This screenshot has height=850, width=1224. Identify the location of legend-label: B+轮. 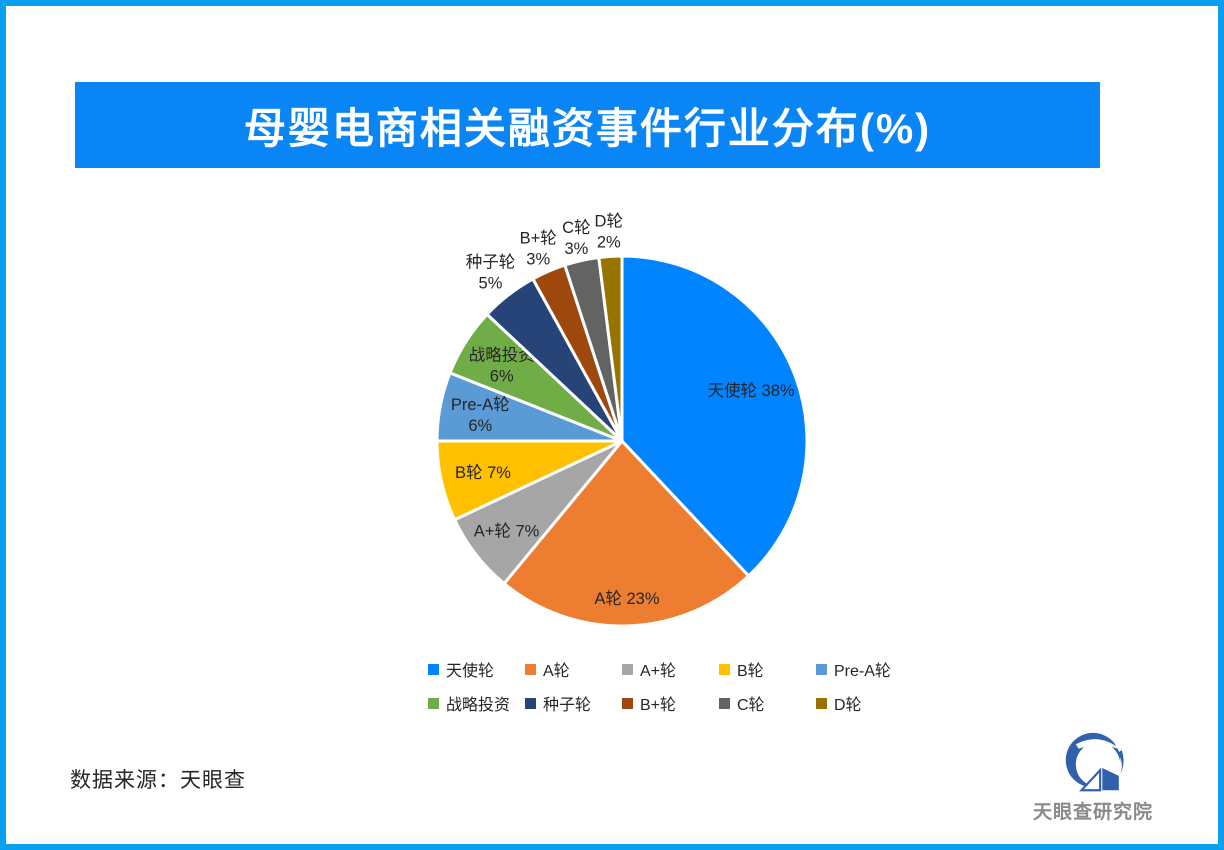
(658, 705).